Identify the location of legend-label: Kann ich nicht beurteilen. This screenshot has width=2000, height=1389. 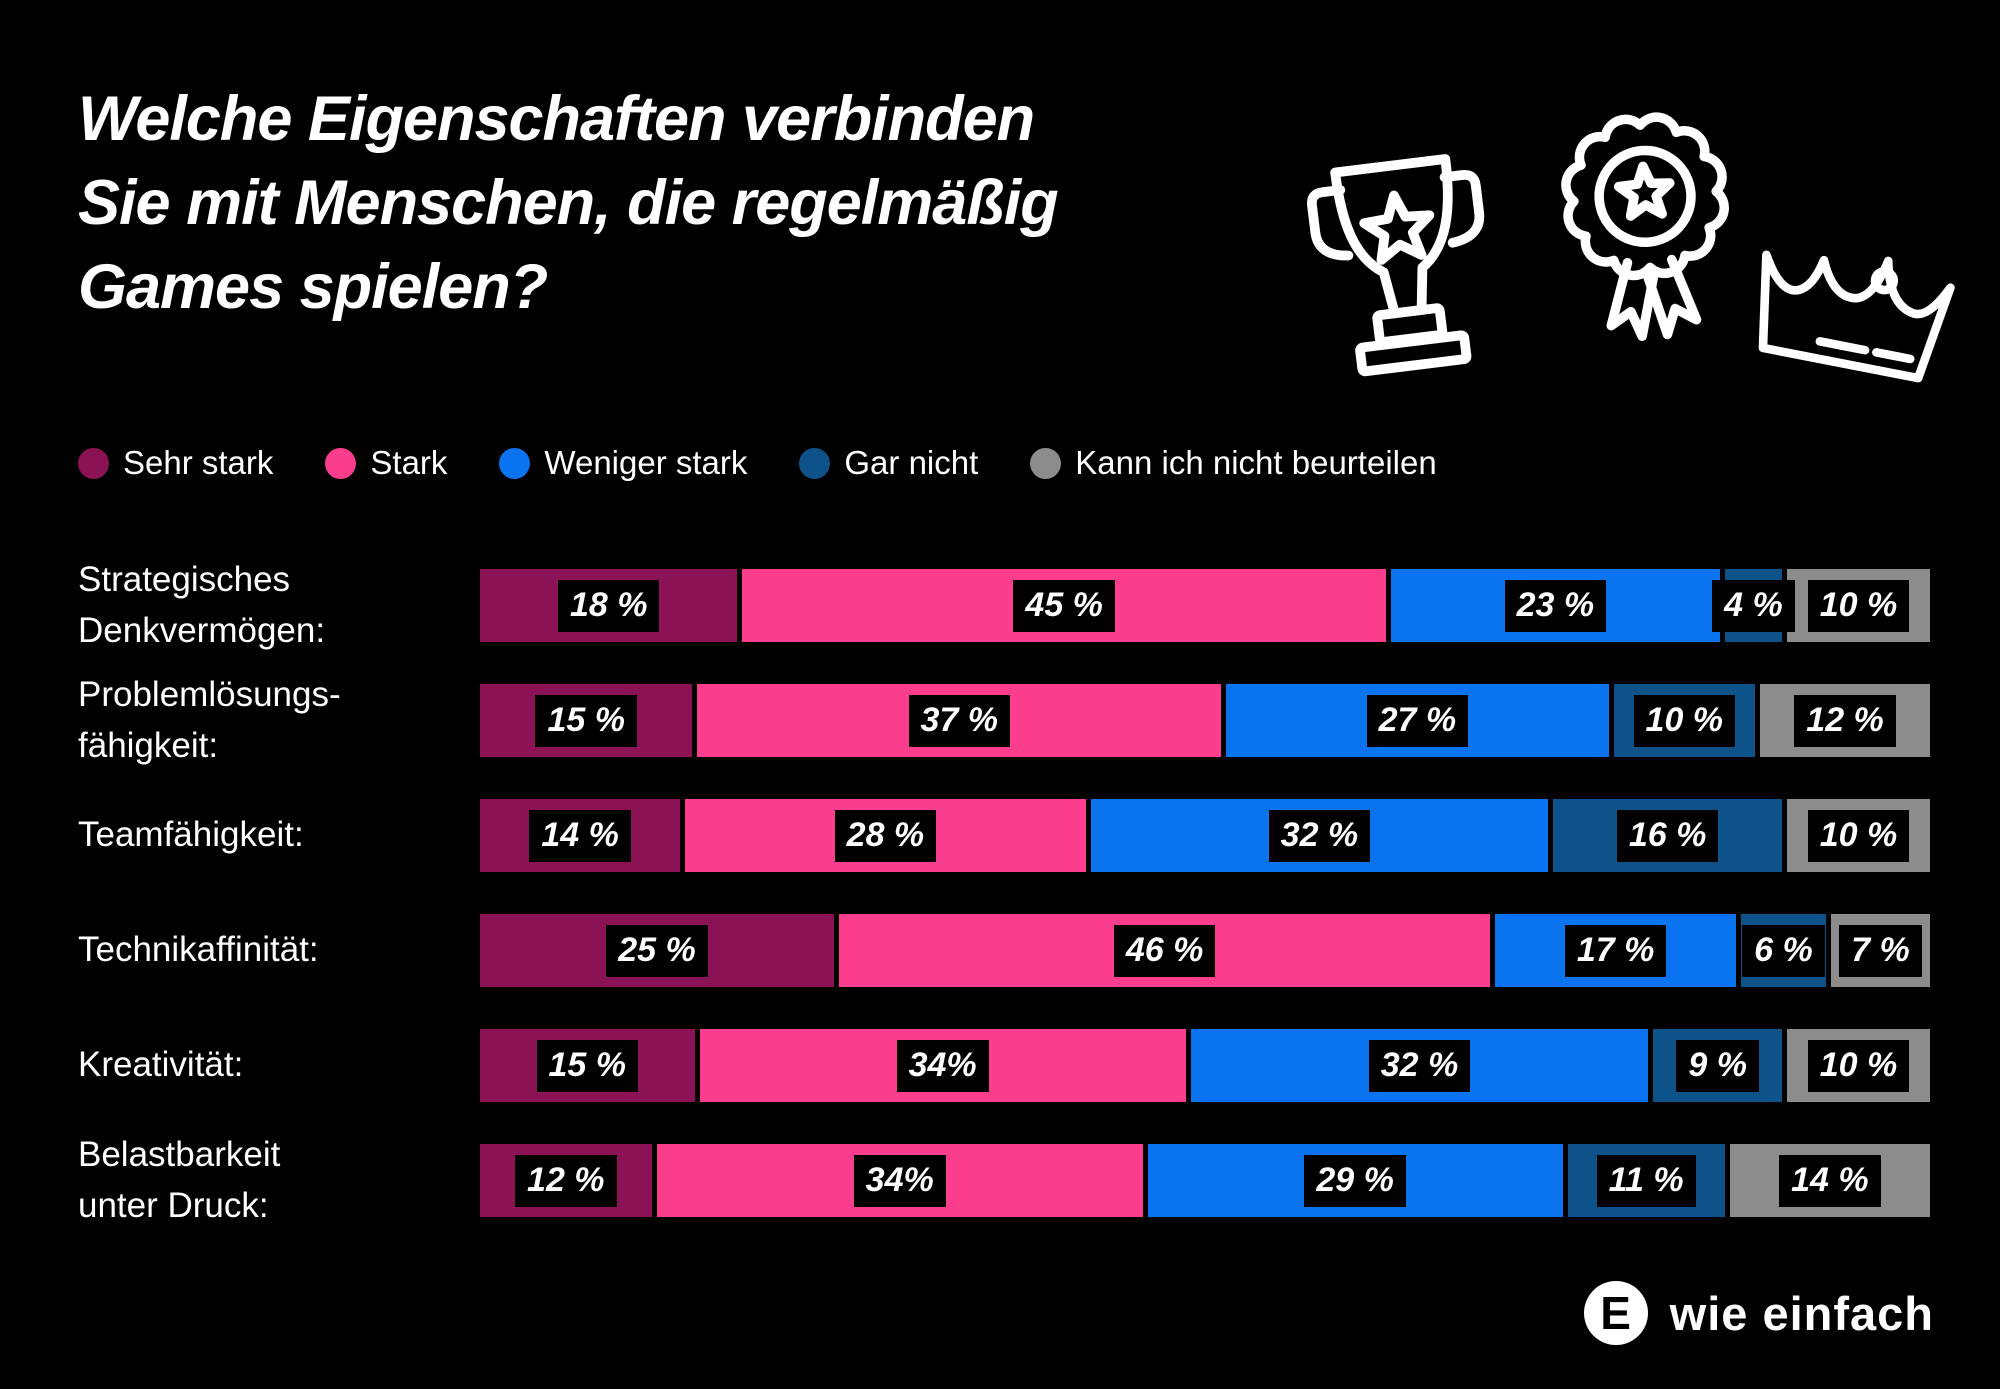
(1256, 462).